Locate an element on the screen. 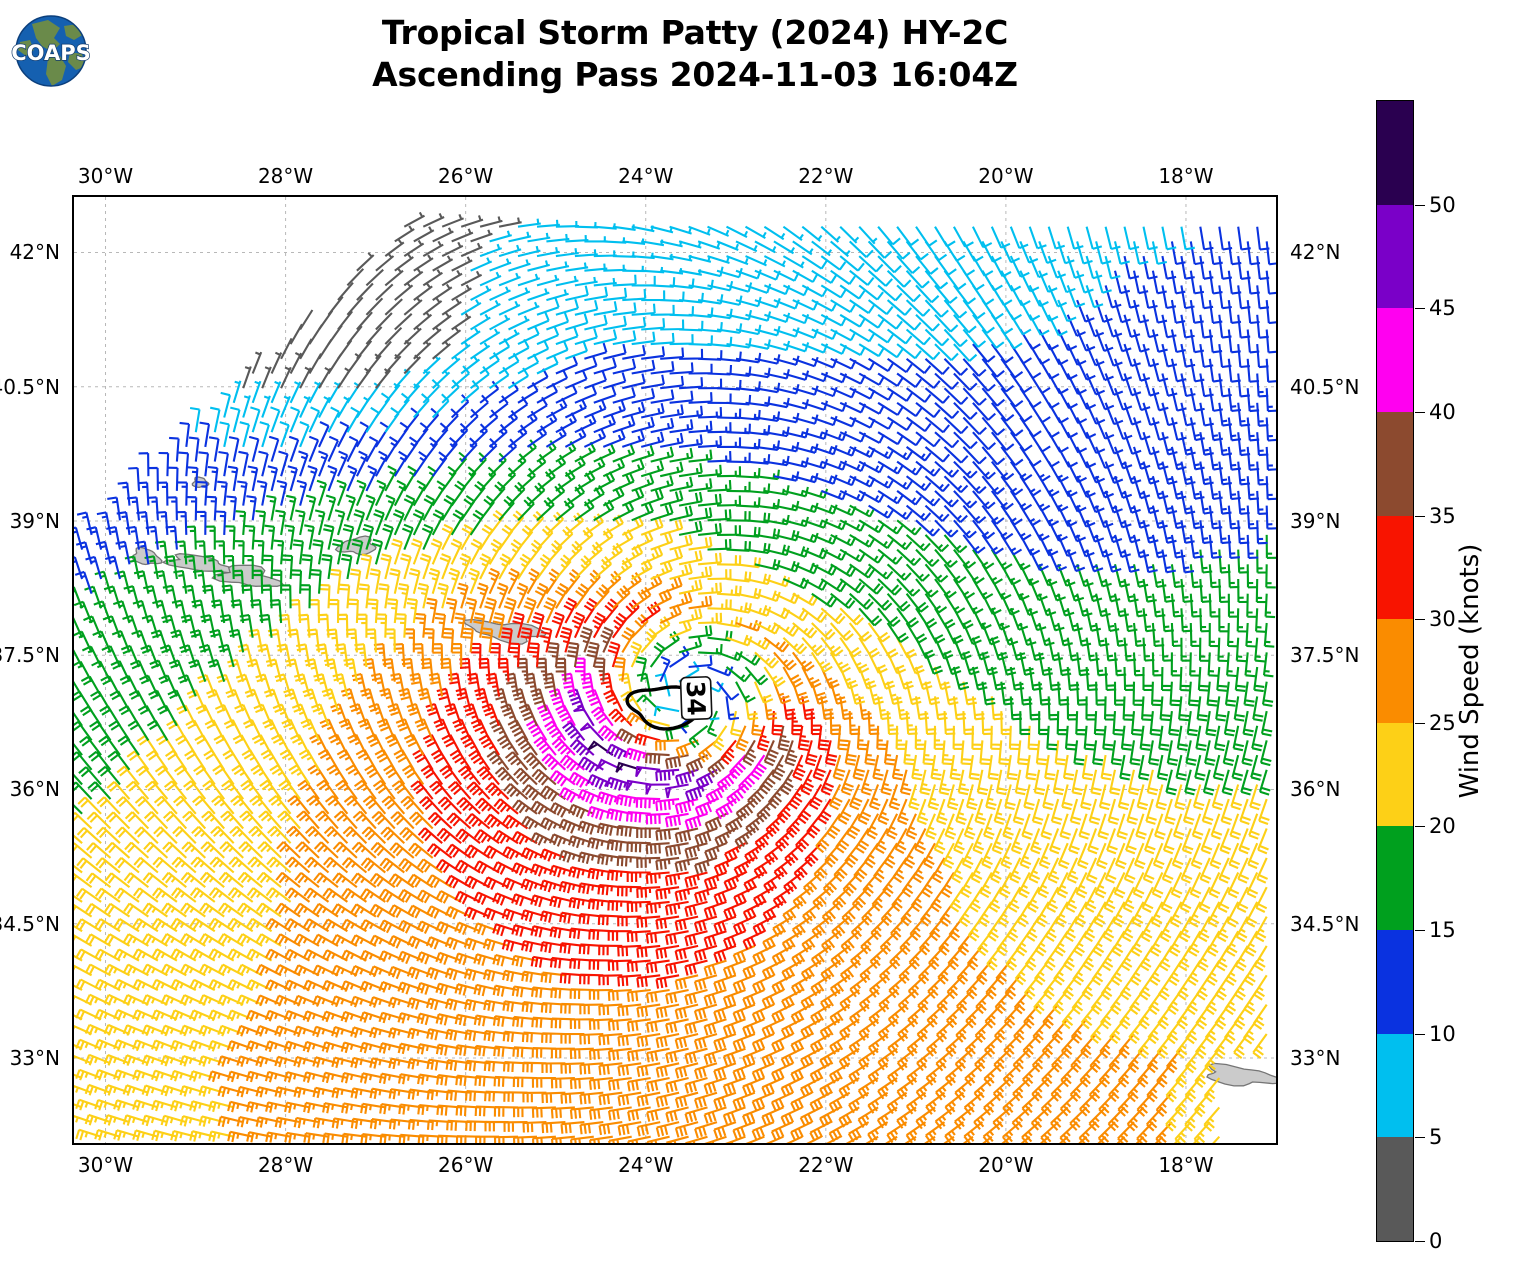 This screenshot has height=1264, width=1513. colorbar-segment-blue is located at coordinates (1395, 982).